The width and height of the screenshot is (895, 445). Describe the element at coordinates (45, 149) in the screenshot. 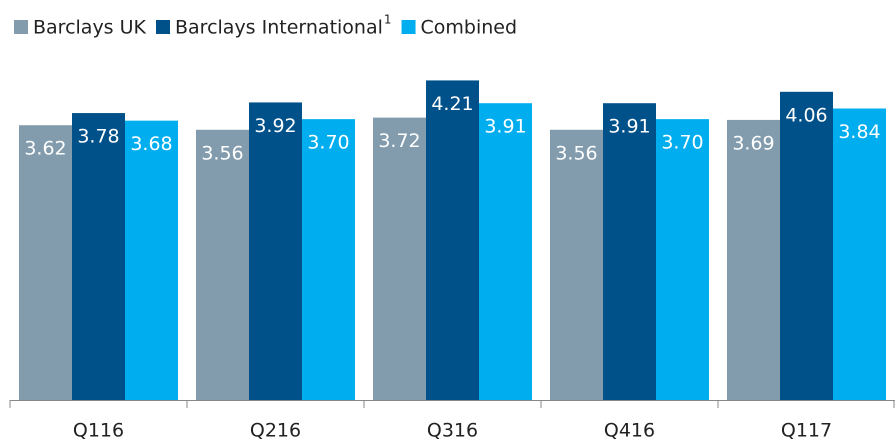

I see `value-label: 3.62` at that location.